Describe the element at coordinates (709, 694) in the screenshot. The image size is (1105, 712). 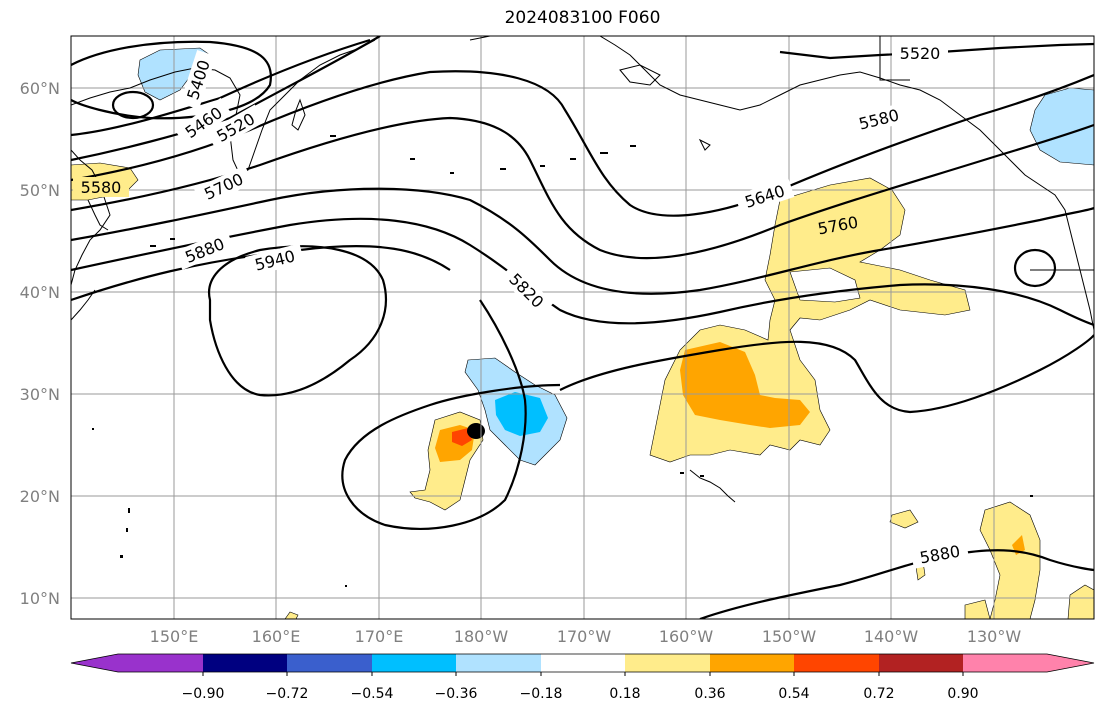
I see `colorbar-tick-7: 0.36` at that location.